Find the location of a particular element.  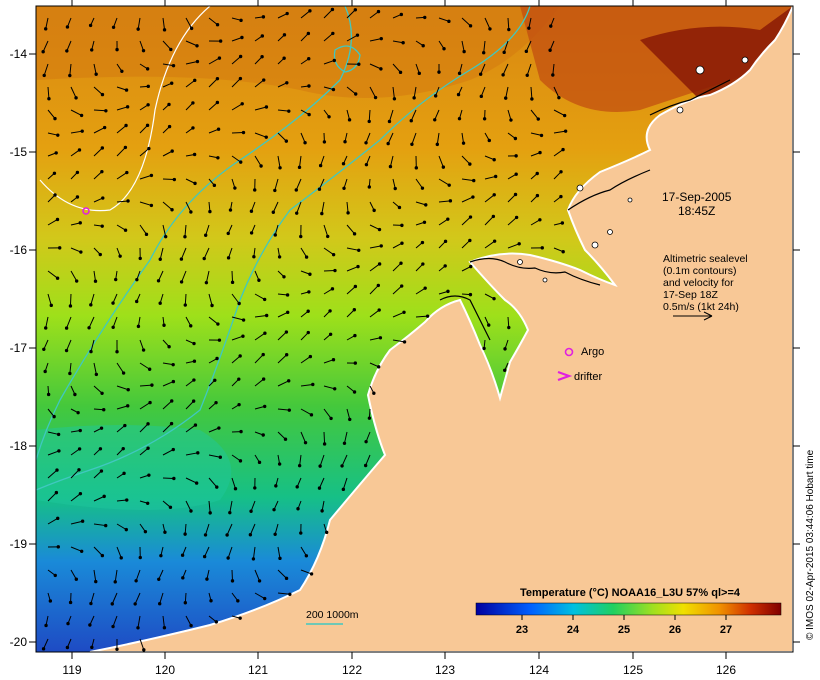

colorbar-tick-label: 27 is located at coordinates (726, 630).